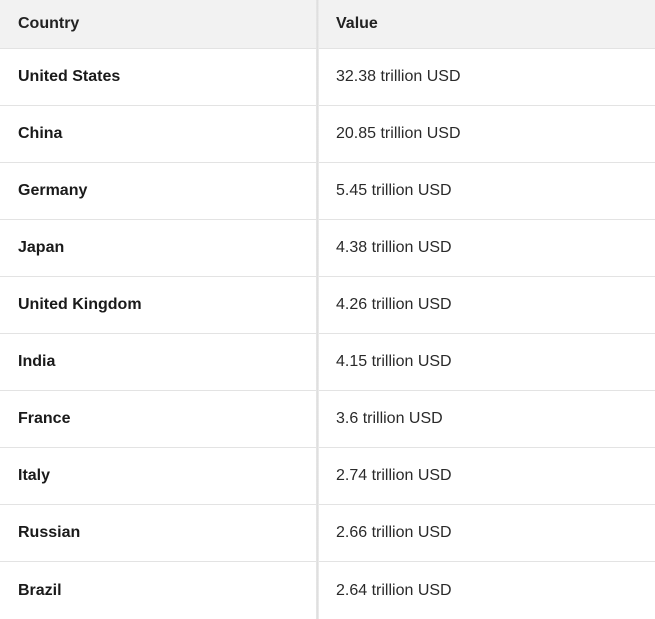 This screenshot has width=655, height=619. Describe the element at coordinates (327, 305) in the screenshot. I see `table-row: United Kingdom 4.26 trillion USD` at that location.